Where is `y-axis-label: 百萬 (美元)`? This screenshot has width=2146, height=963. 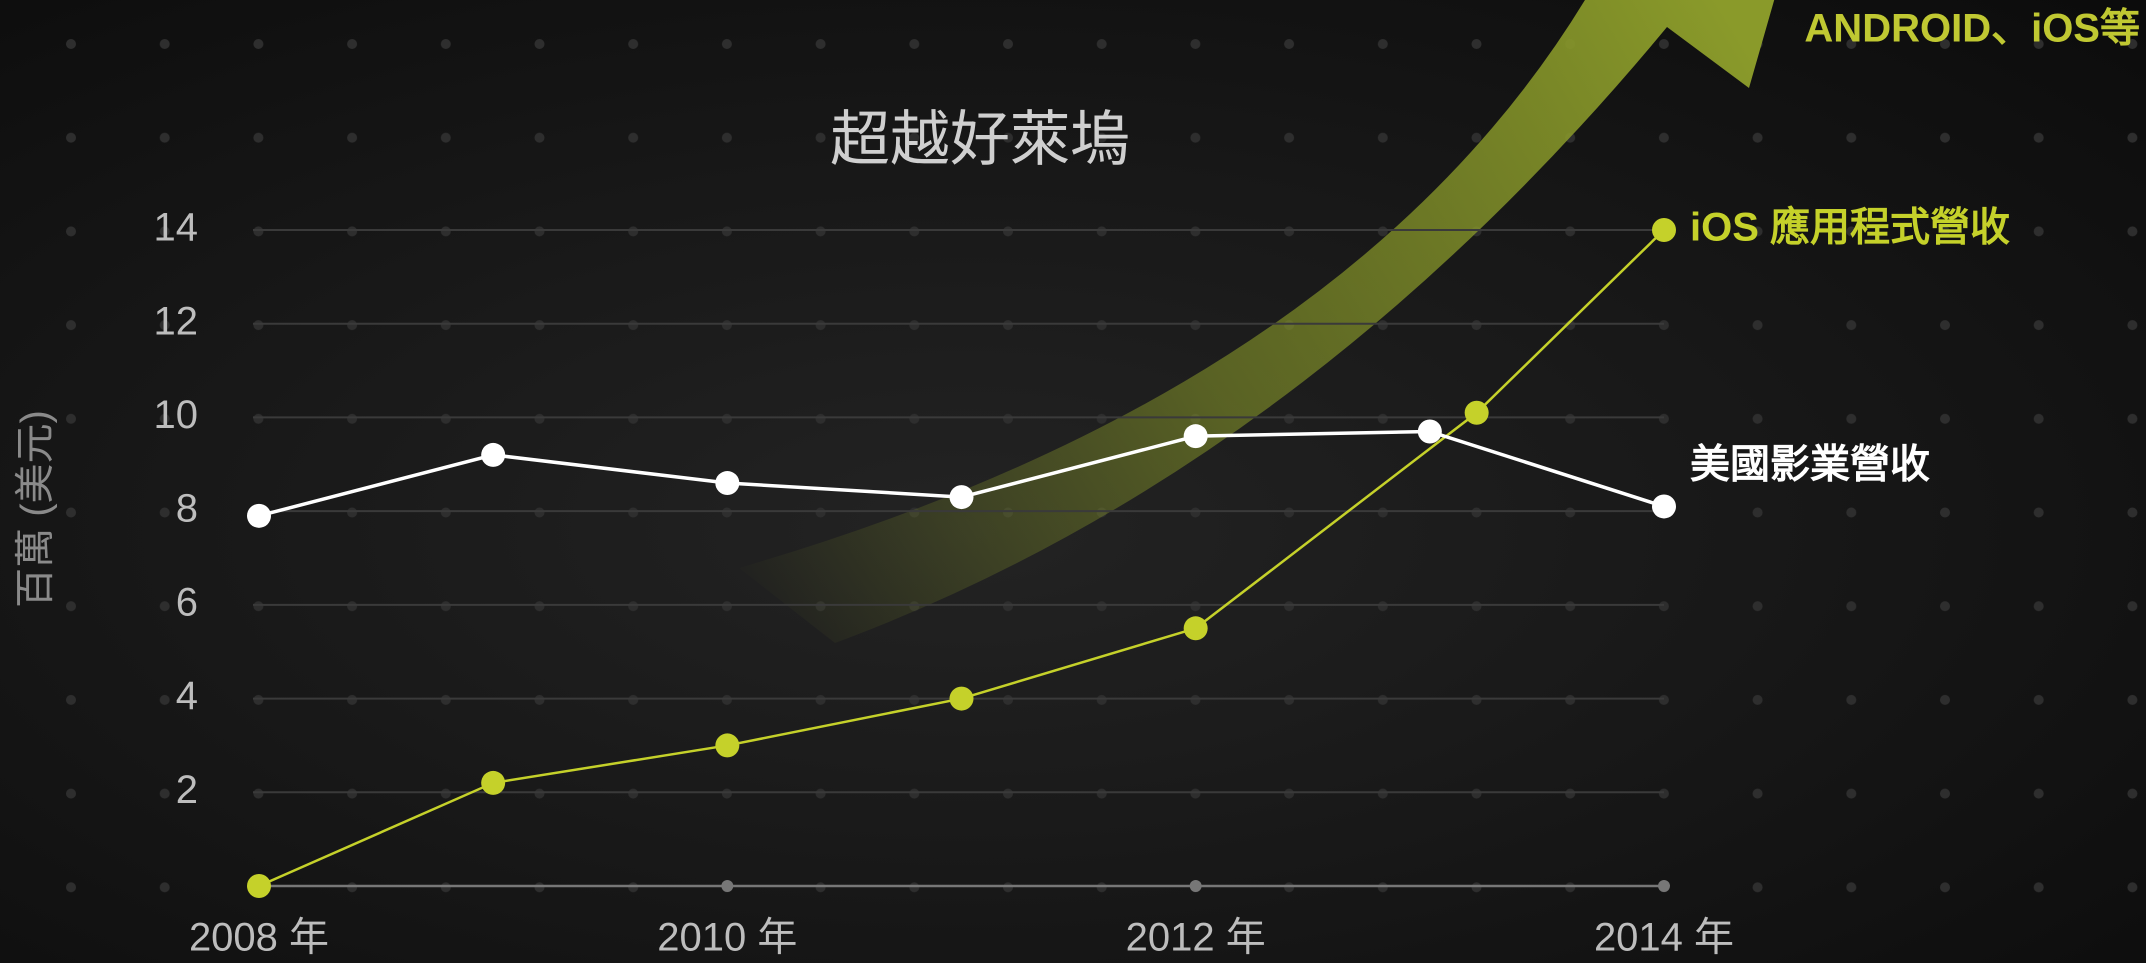 y-axis-label: 百萬 (美元) is located at coordinates (36, 509).